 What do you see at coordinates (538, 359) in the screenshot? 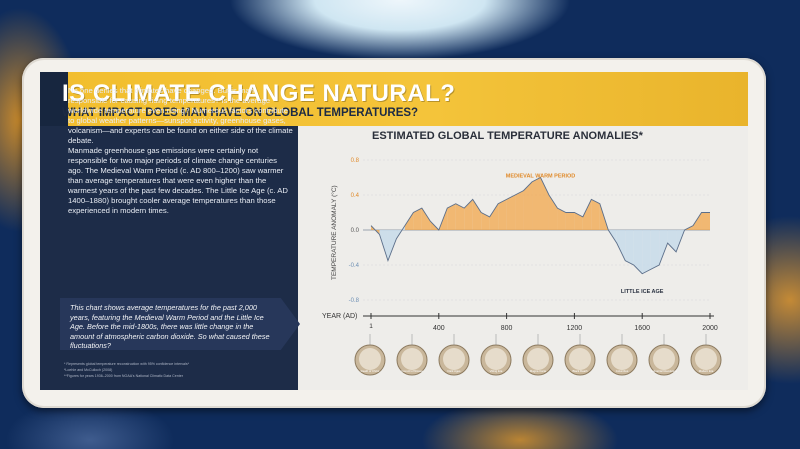
I see `castle-icon` at bounding box center [538, 359].